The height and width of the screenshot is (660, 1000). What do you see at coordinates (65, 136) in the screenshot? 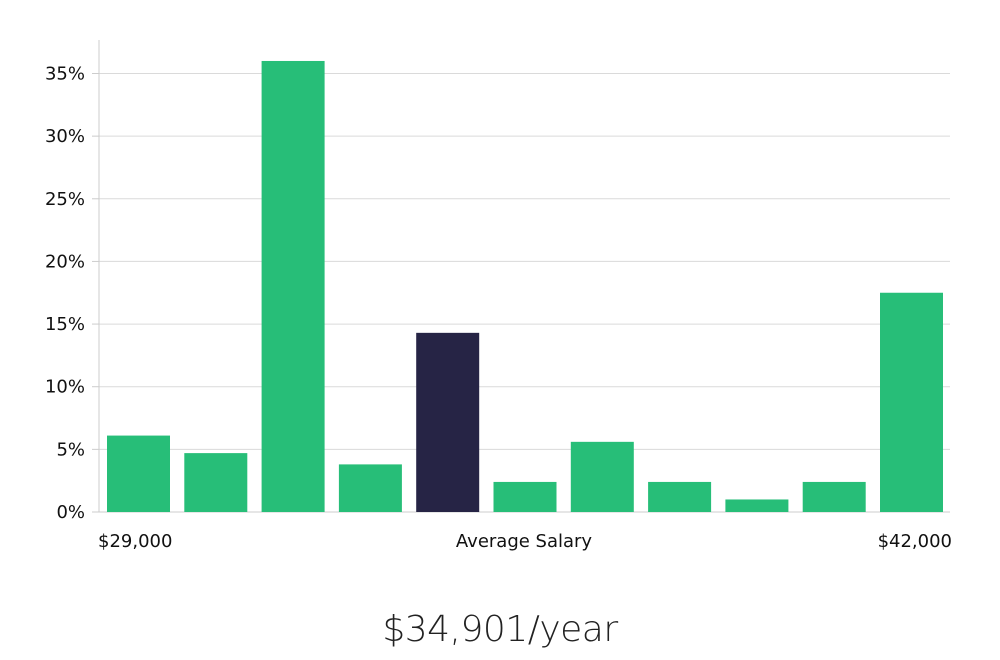
I see `y-tick-label: 30%` at bounding box center [65, 136].